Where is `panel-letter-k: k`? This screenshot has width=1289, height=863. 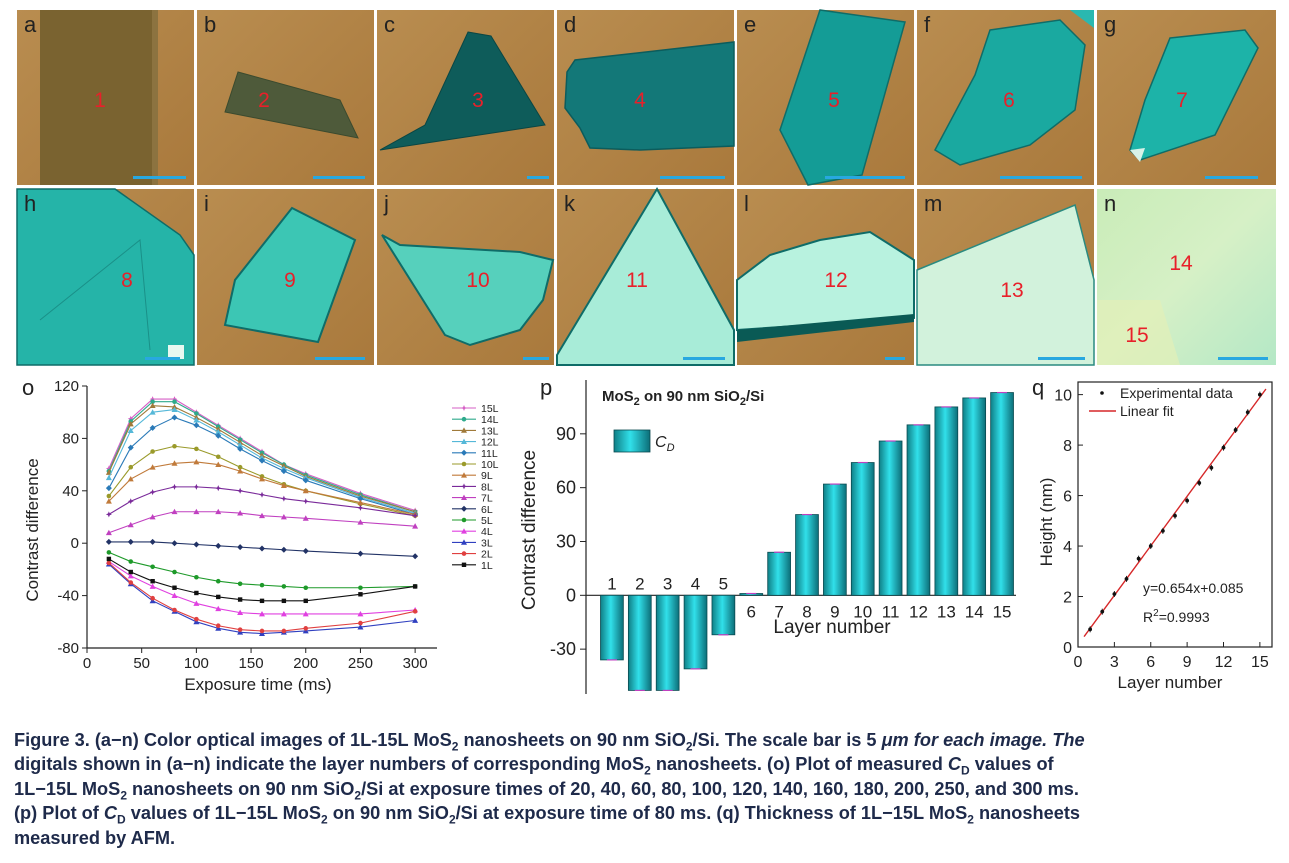 panel-letter-k: k is located at coordinates (570, 203).